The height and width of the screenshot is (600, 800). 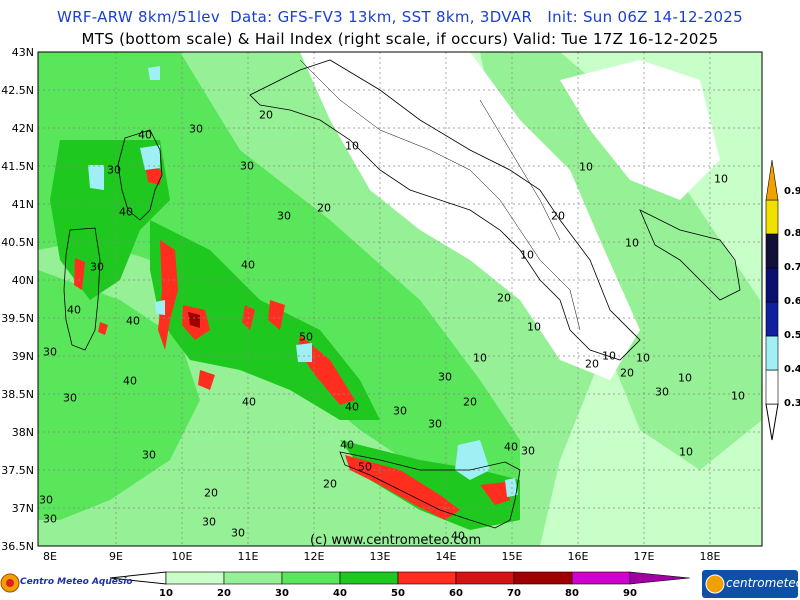 What do you see at coordinates (50, 556) in the screenshot?
I see `lon-label: 8E` at bounding box center [50, 556].